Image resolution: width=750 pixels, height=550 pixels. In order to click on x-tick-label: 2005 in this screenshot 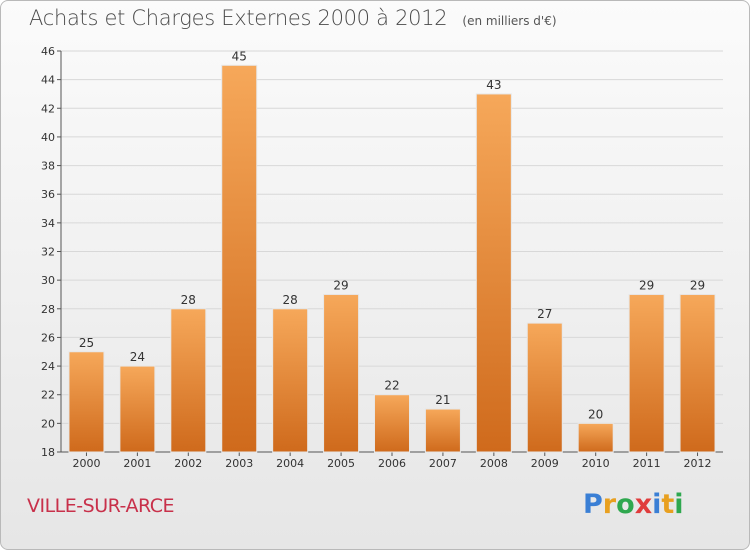, I will do `click(341, 463)`.